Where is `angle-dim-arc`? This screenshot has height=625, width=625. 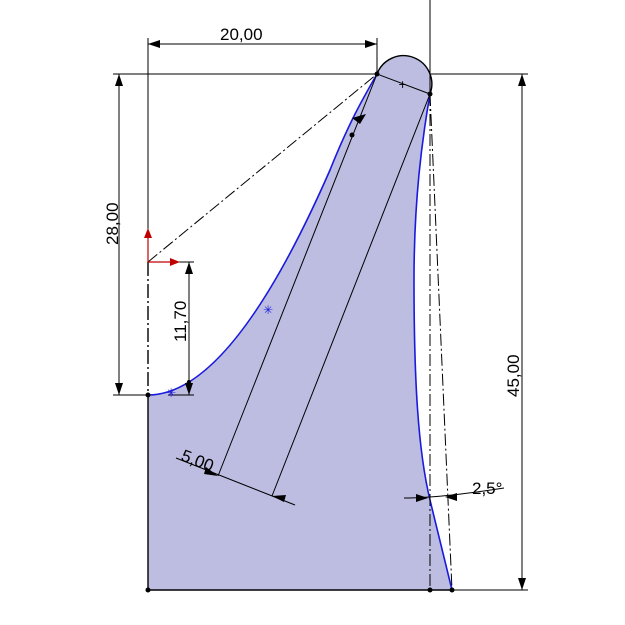
angle-dim-arc is located at coordinates (454, 493).